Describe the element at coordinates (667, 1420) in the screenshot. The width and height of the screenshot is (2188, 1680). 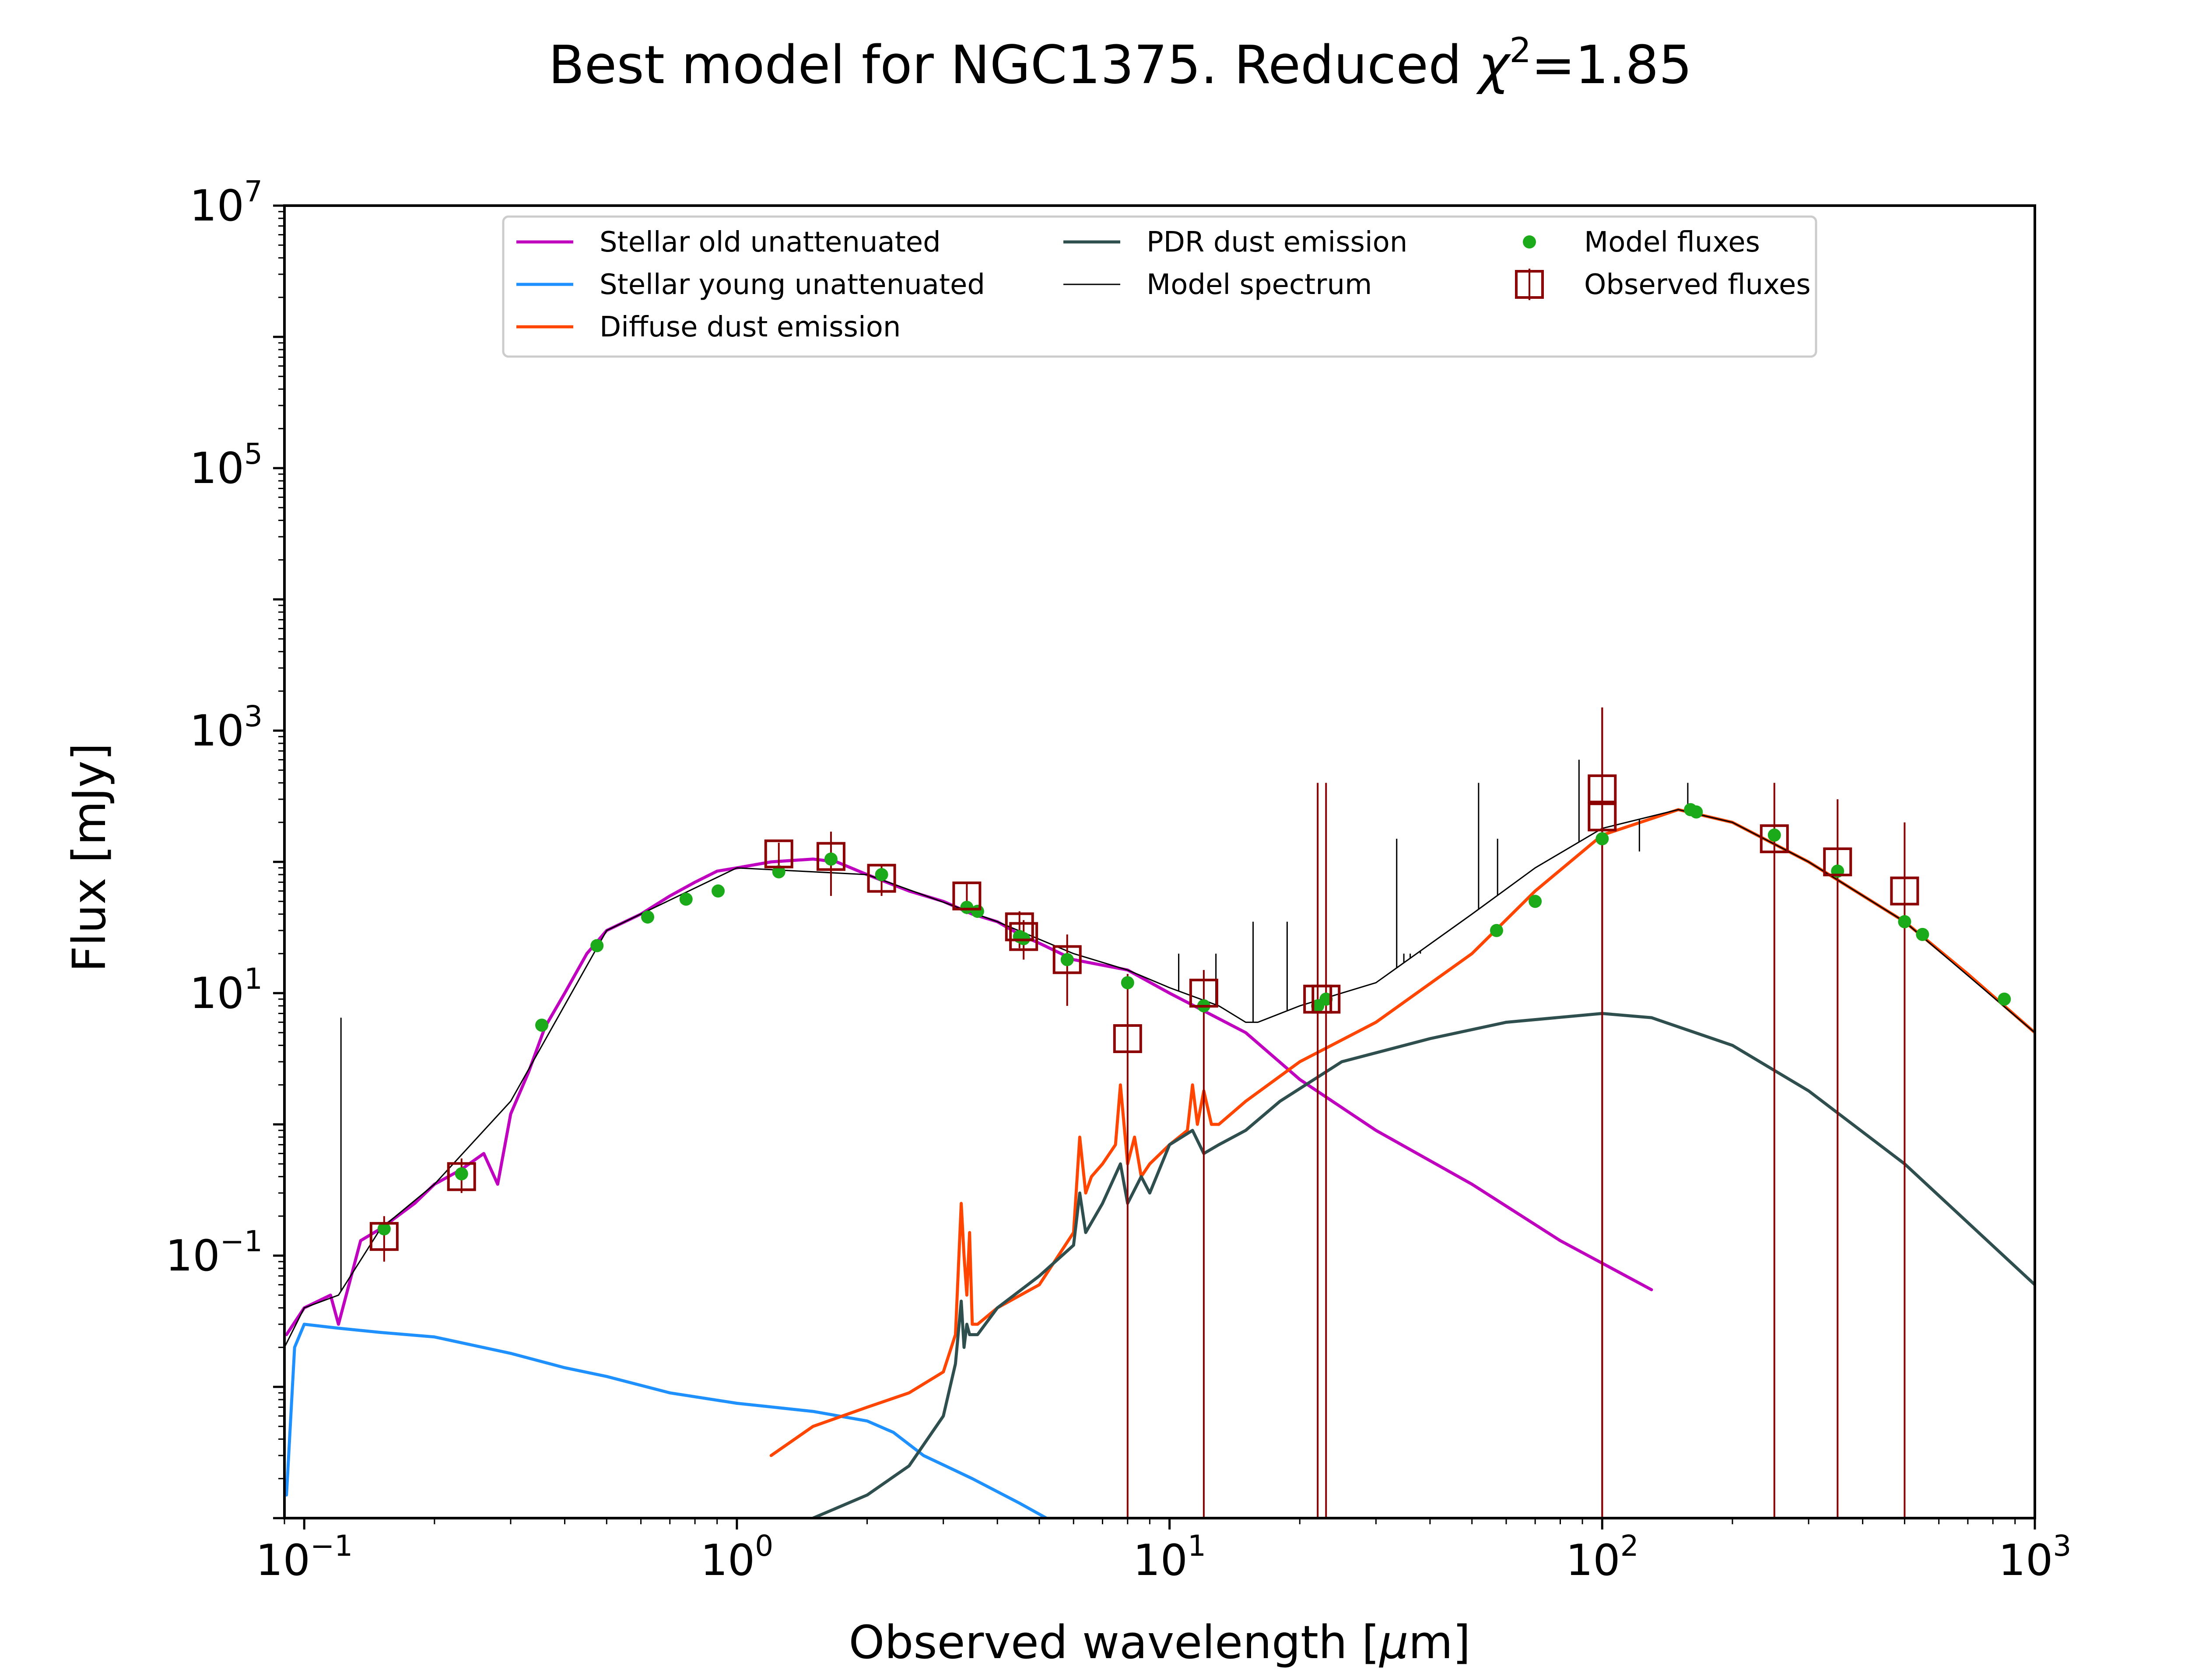
I see `series-stellar-young-unattenuated` at that location.